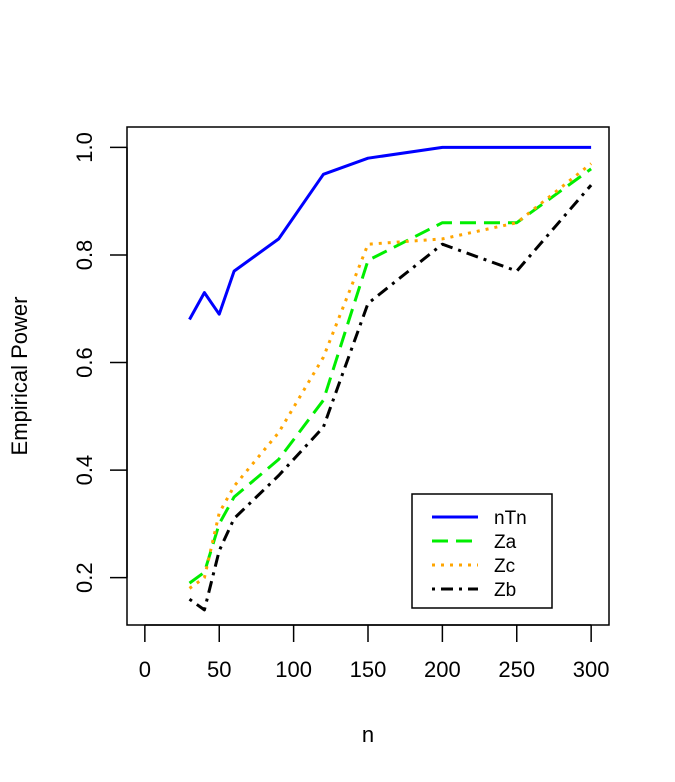  I want to click on x-tick-label: 50, so click(219, 669).